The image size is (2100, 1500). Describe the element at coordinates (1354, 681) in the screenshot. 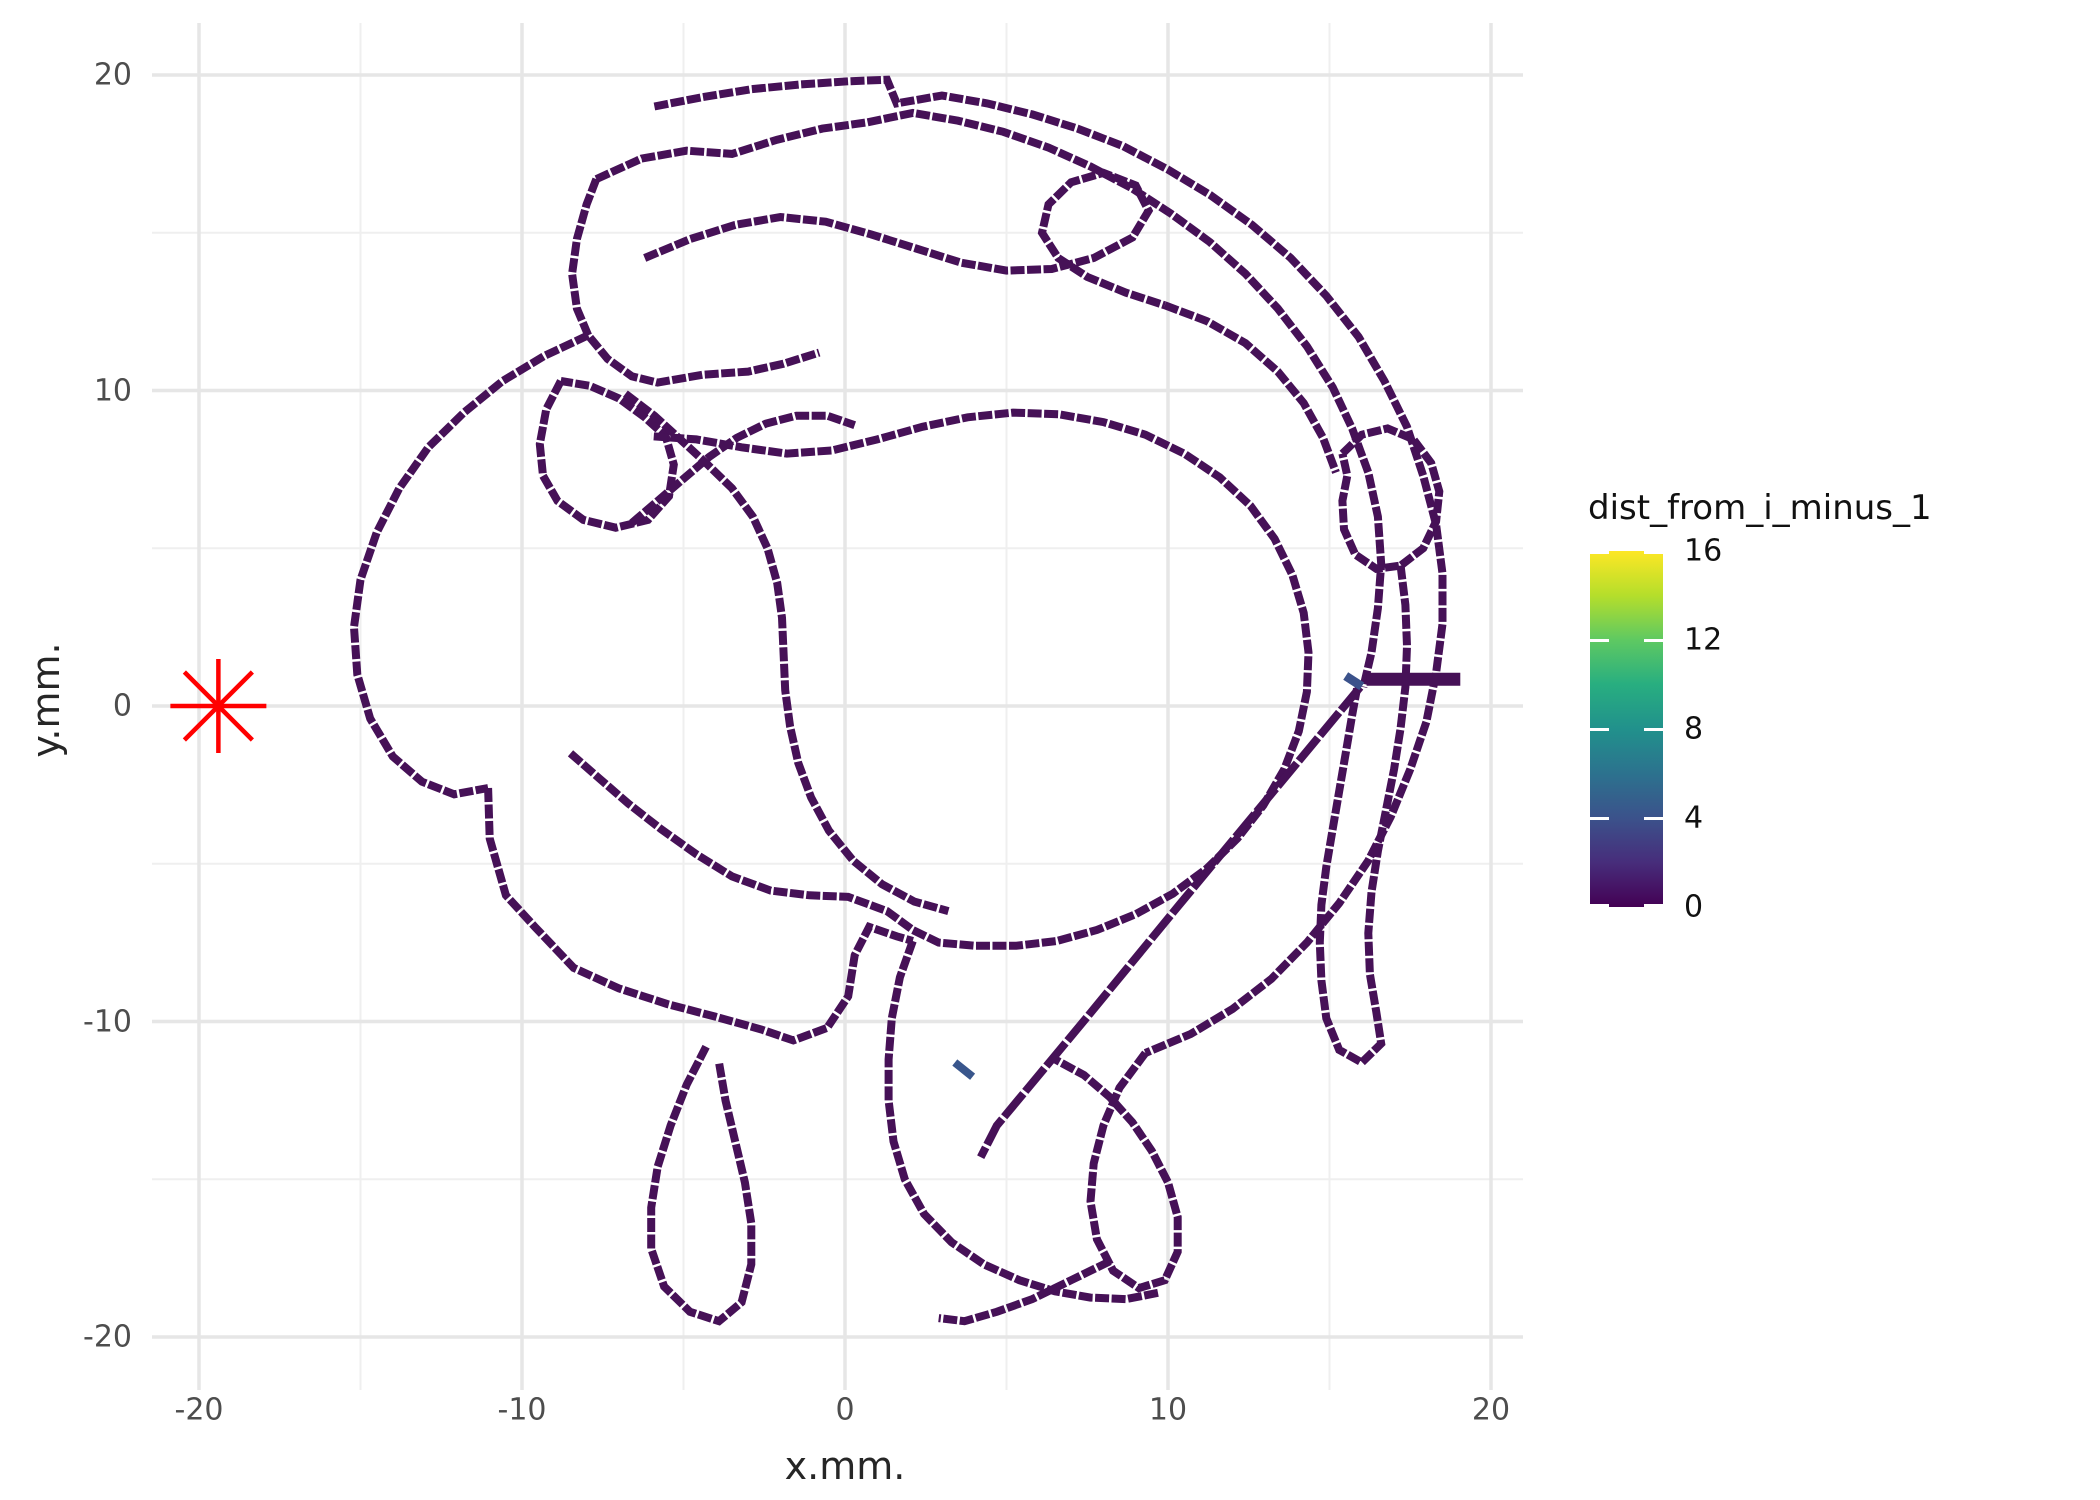

I see `trajectory-path-highlight-segment-right` at that location.